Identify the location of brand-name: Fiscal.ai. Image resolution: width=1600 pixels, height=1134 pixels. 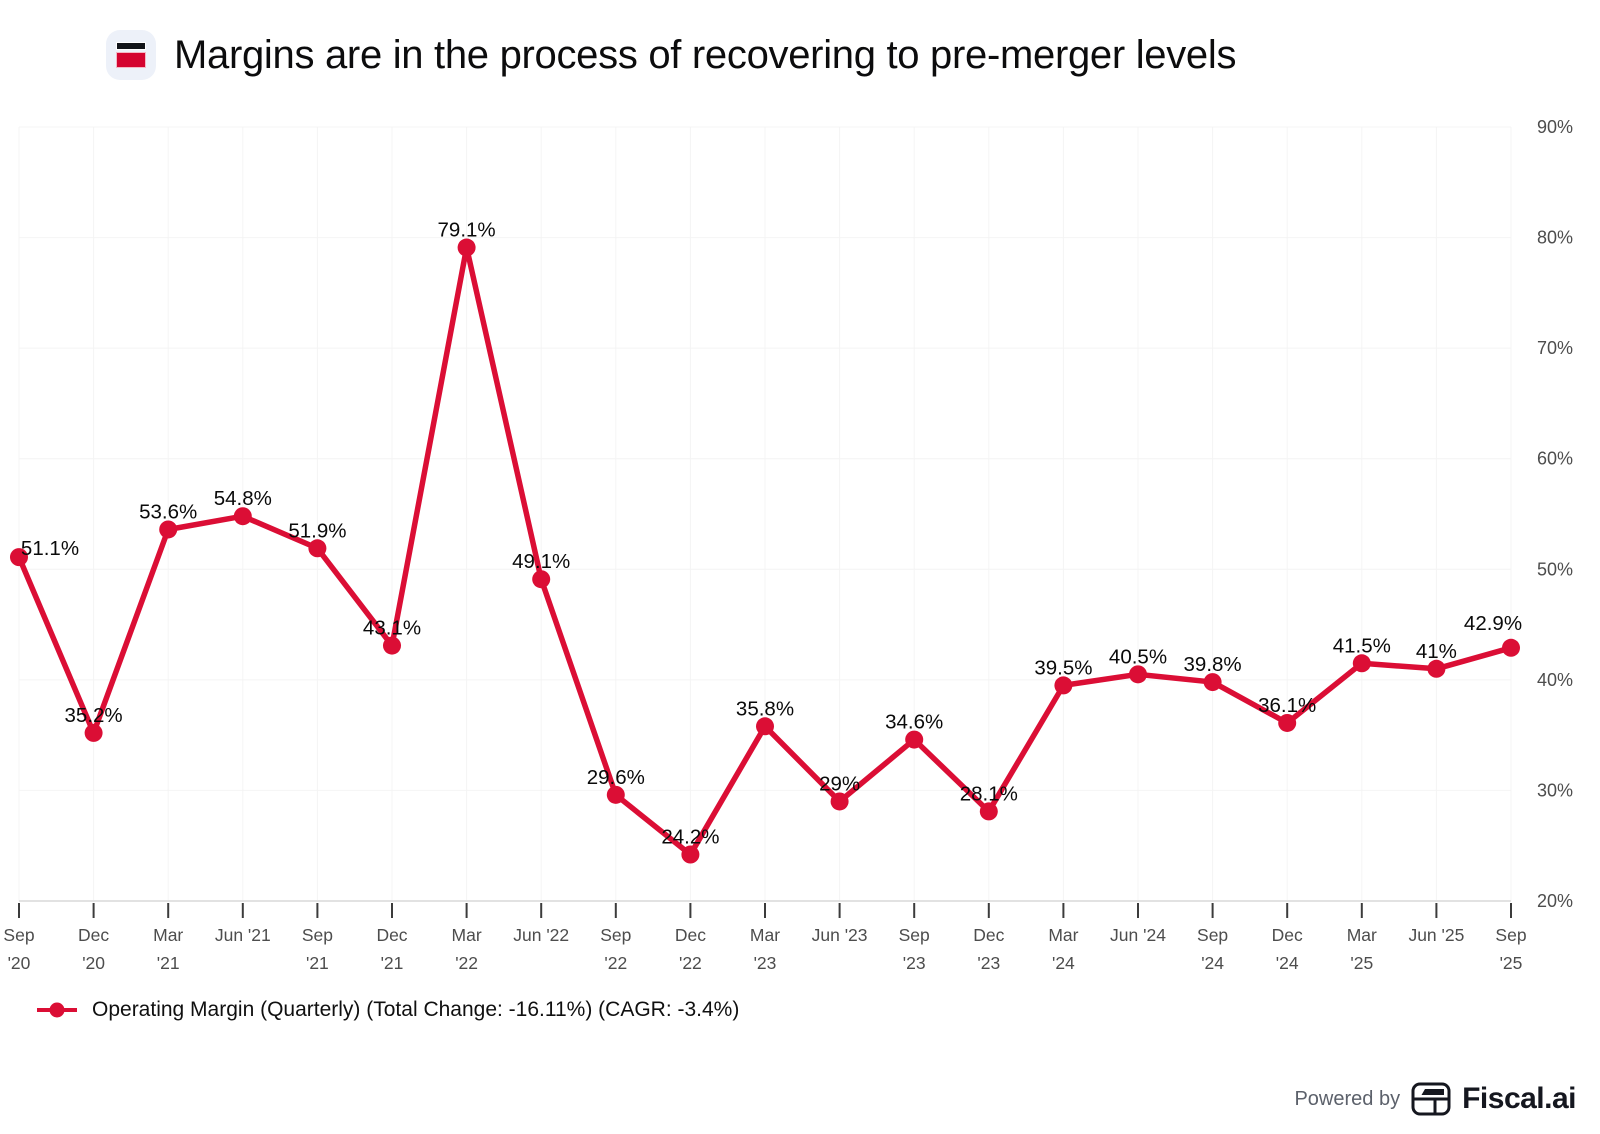
(1519, 1098).